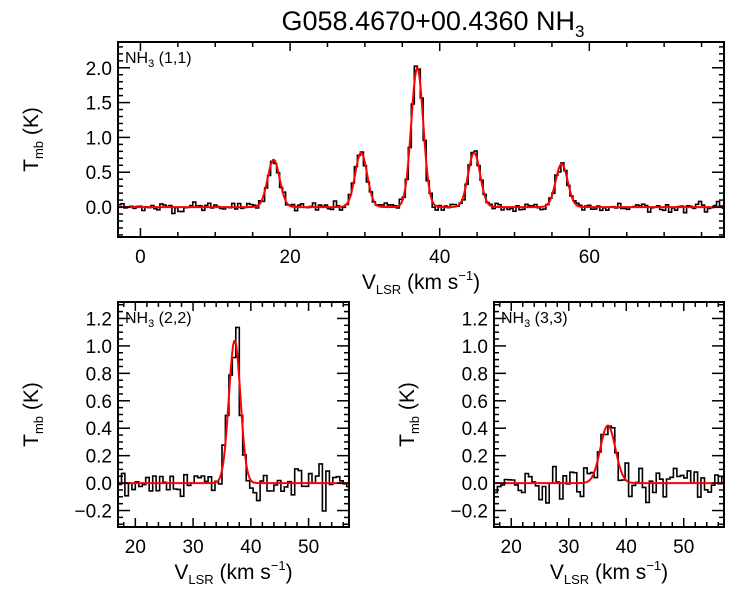 Image resolution: width=750 pixels, height=600 pixels. I want to click on figure-title: G058.4670+00.4360 NH3, so click(433, 23).